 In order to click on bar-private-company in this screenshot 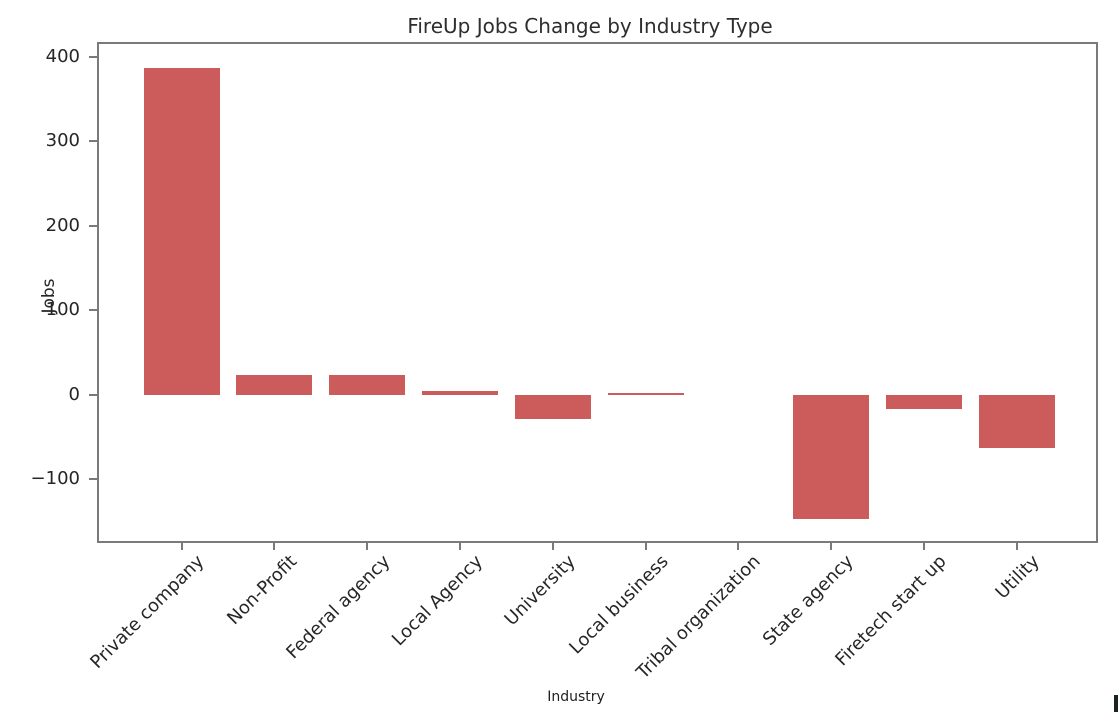, I will do `click(181, 231)`.